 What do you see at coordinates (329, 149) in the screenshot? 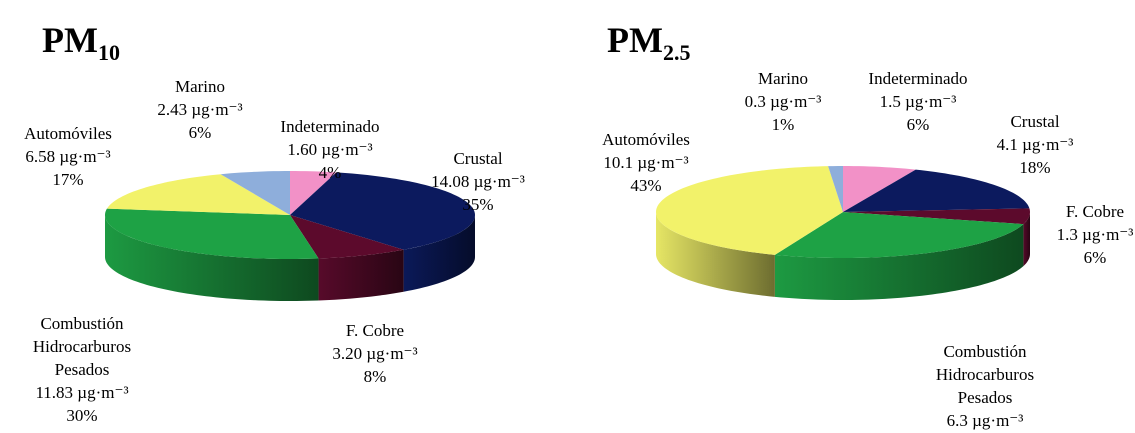
I see `value-label: 1.60 µg·m⁻³` at bounding box center [329, 149].